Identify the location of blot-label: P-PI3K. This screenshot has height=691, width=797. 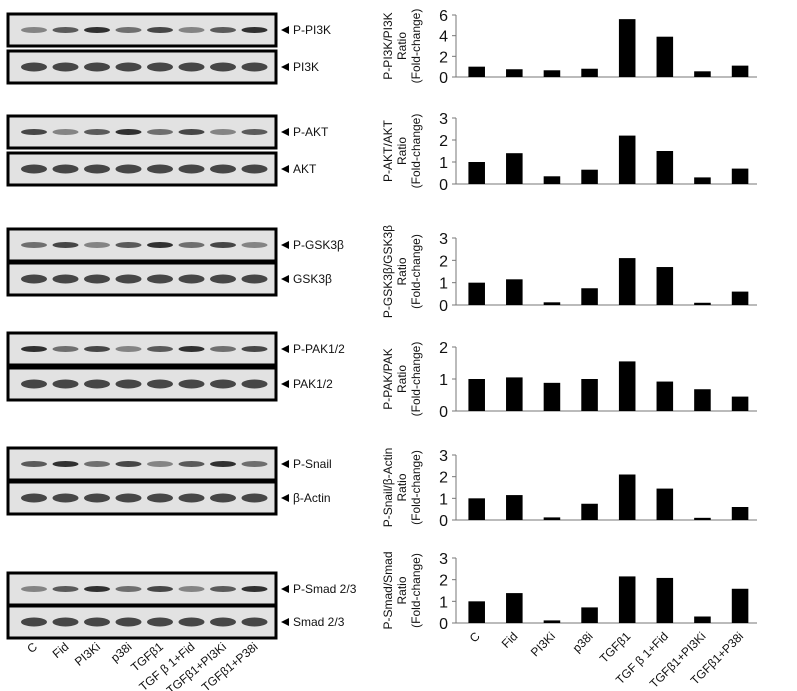
(312, 30).